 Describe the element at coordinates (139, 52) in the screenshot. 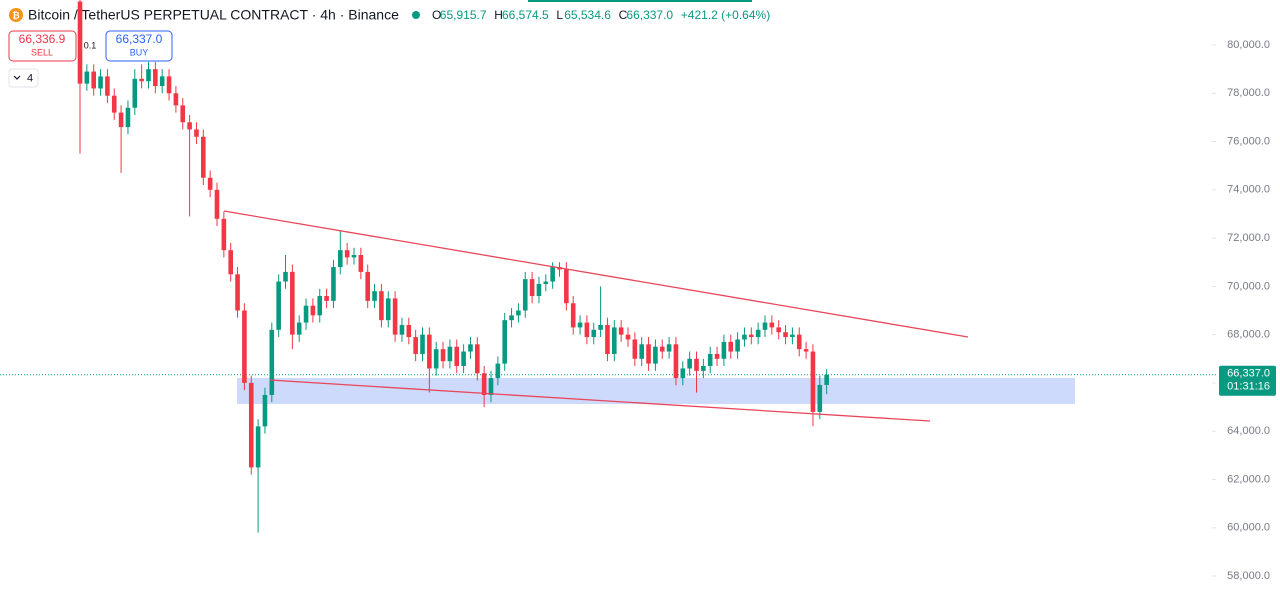

I see `buy-label: BUY` at that location.